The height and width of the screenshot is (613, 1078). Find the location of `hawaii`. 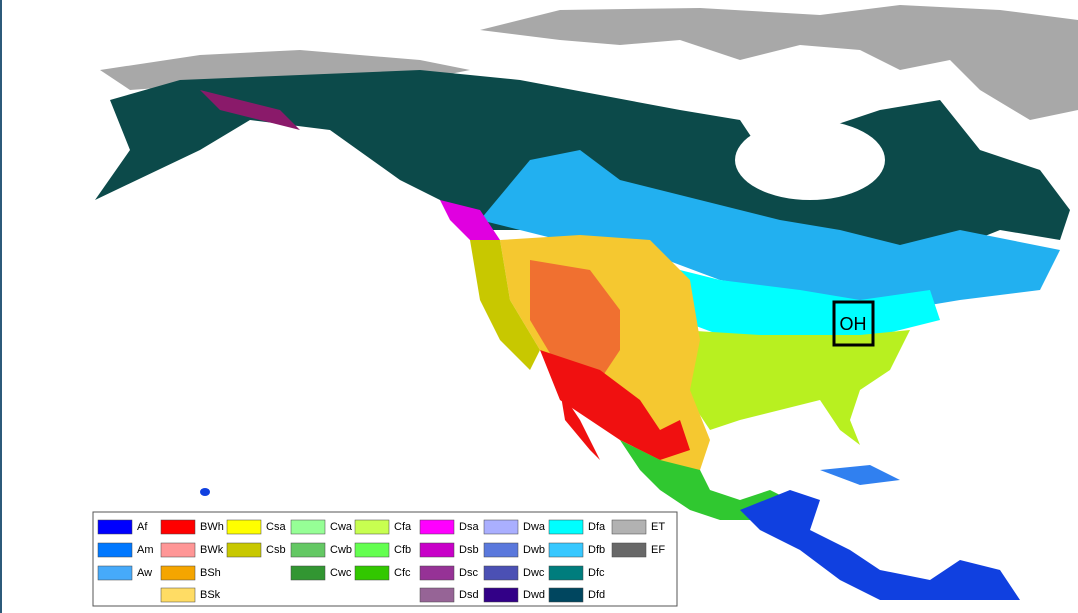

hawaii is located at coordinates (205, 492).